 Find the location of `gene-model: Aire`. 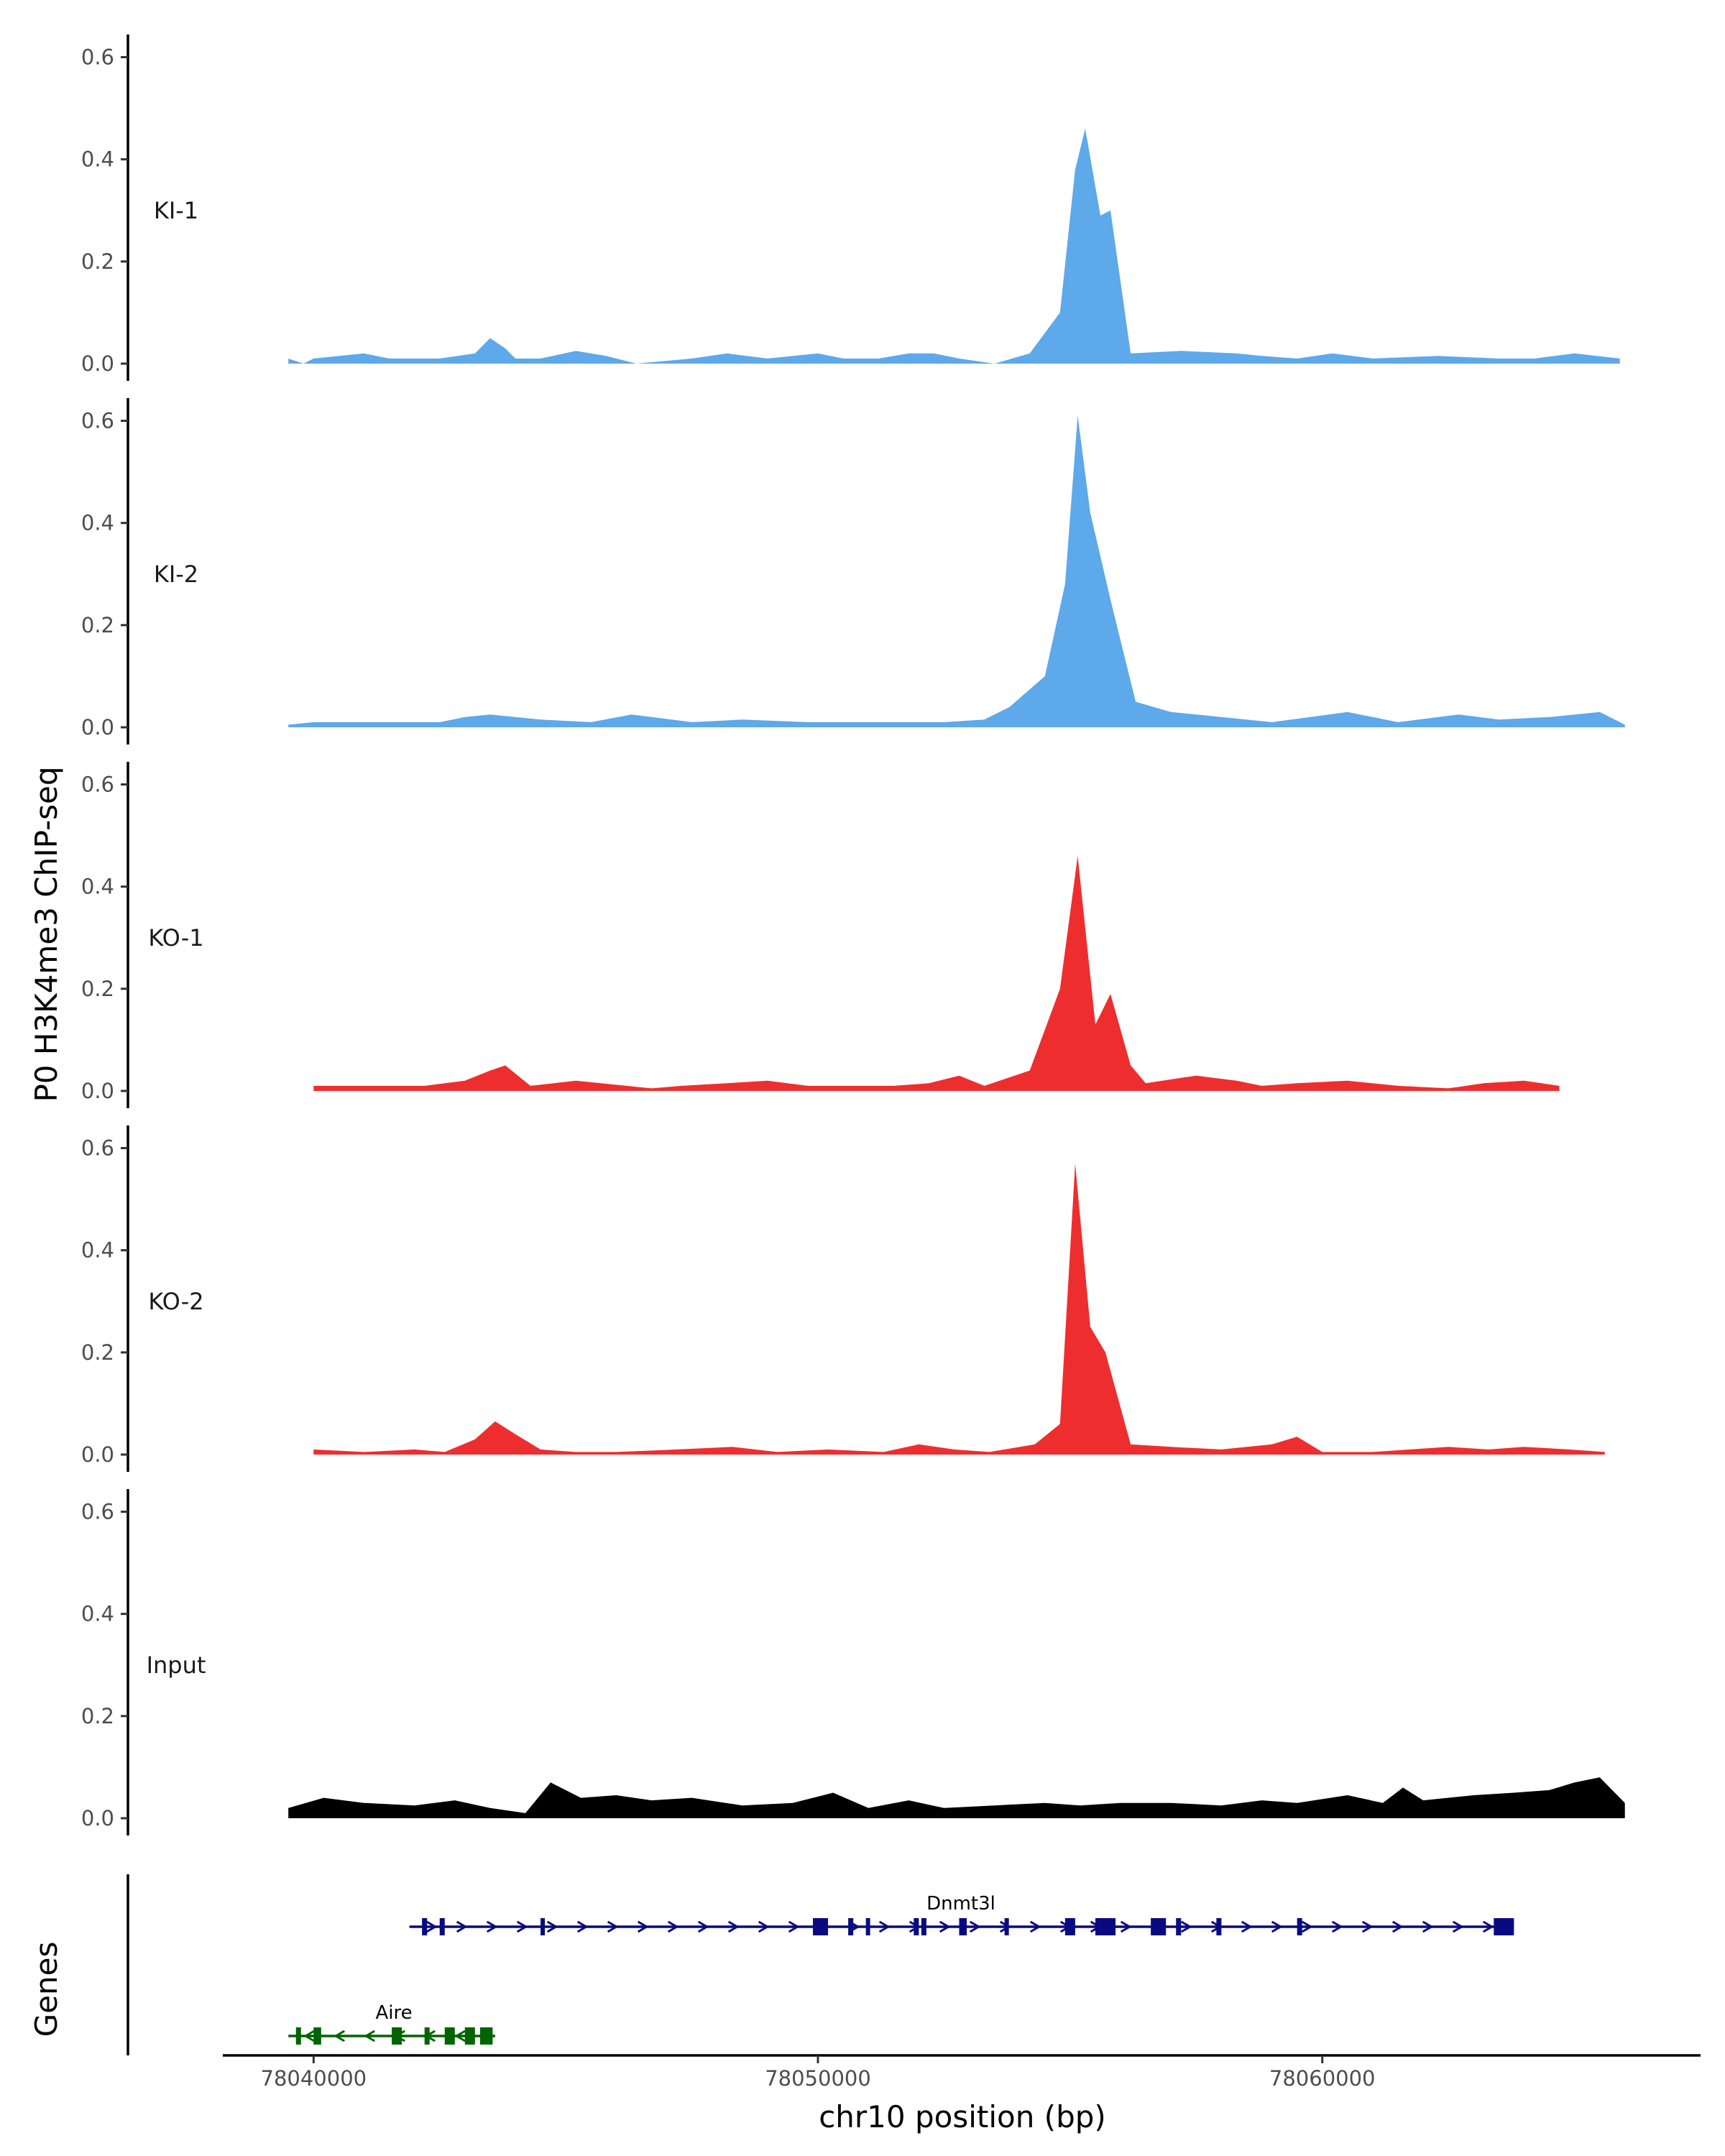

gene-model: Aire is located at coordinates (391, 2024).